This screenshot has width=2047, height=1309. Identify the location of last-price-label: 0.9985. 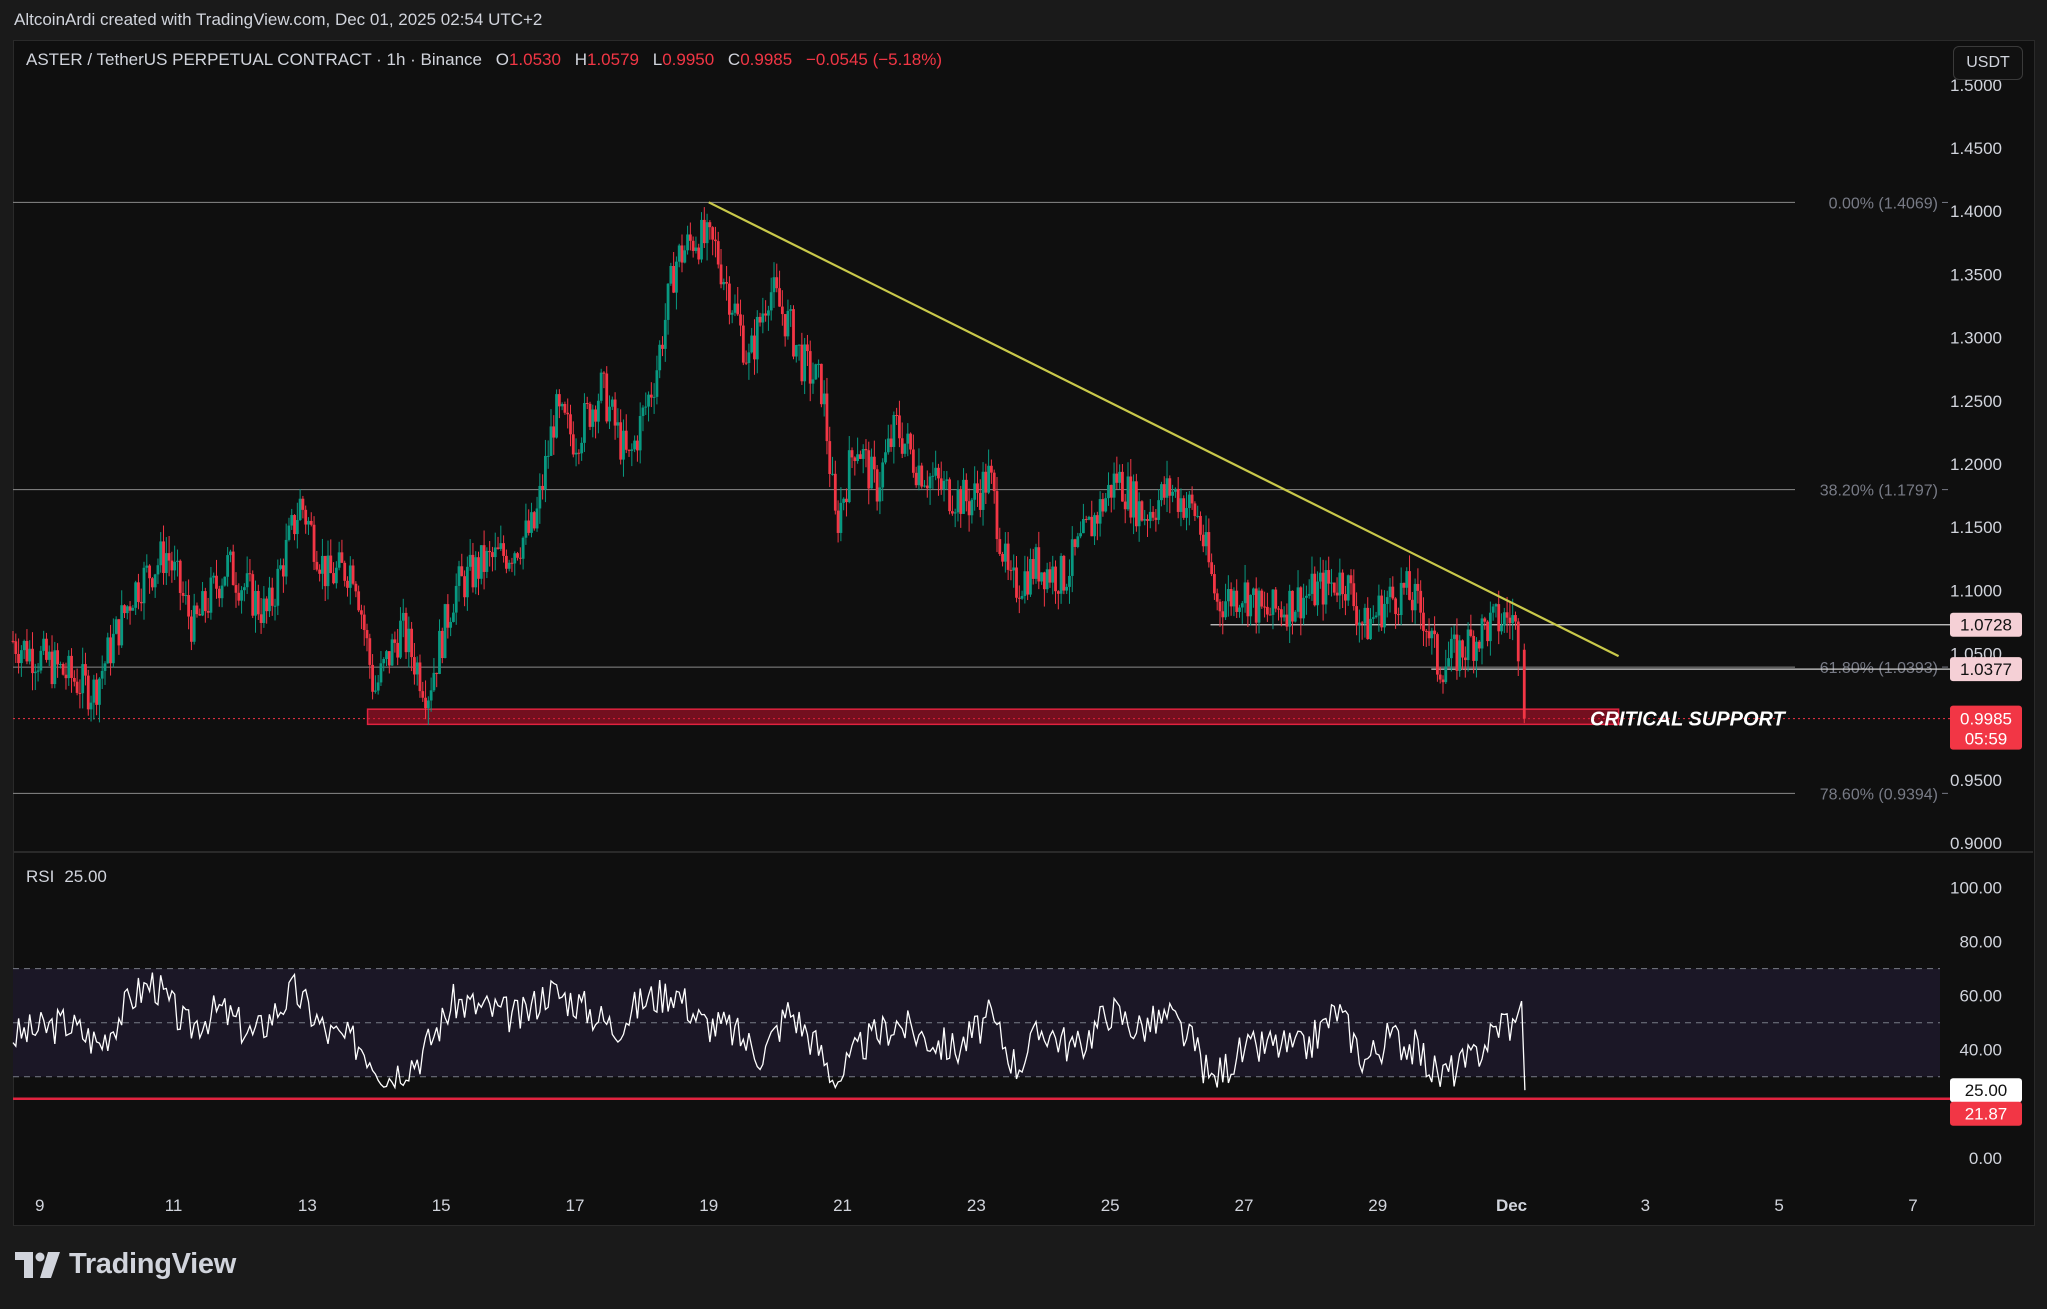
(1986, 719).